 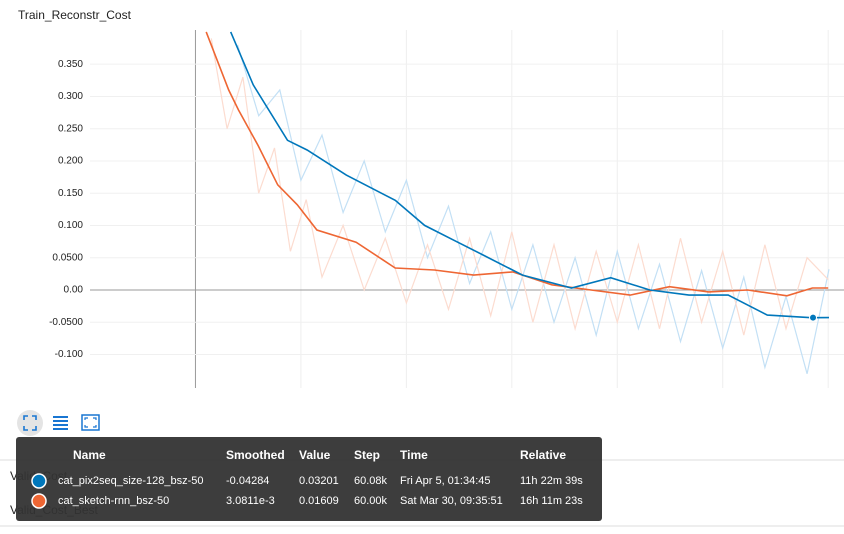 What do you see at coordinates (66, 322) in the screenshot?
I see `y-tick-label: -0.0500` at bounding box center [66, 322].